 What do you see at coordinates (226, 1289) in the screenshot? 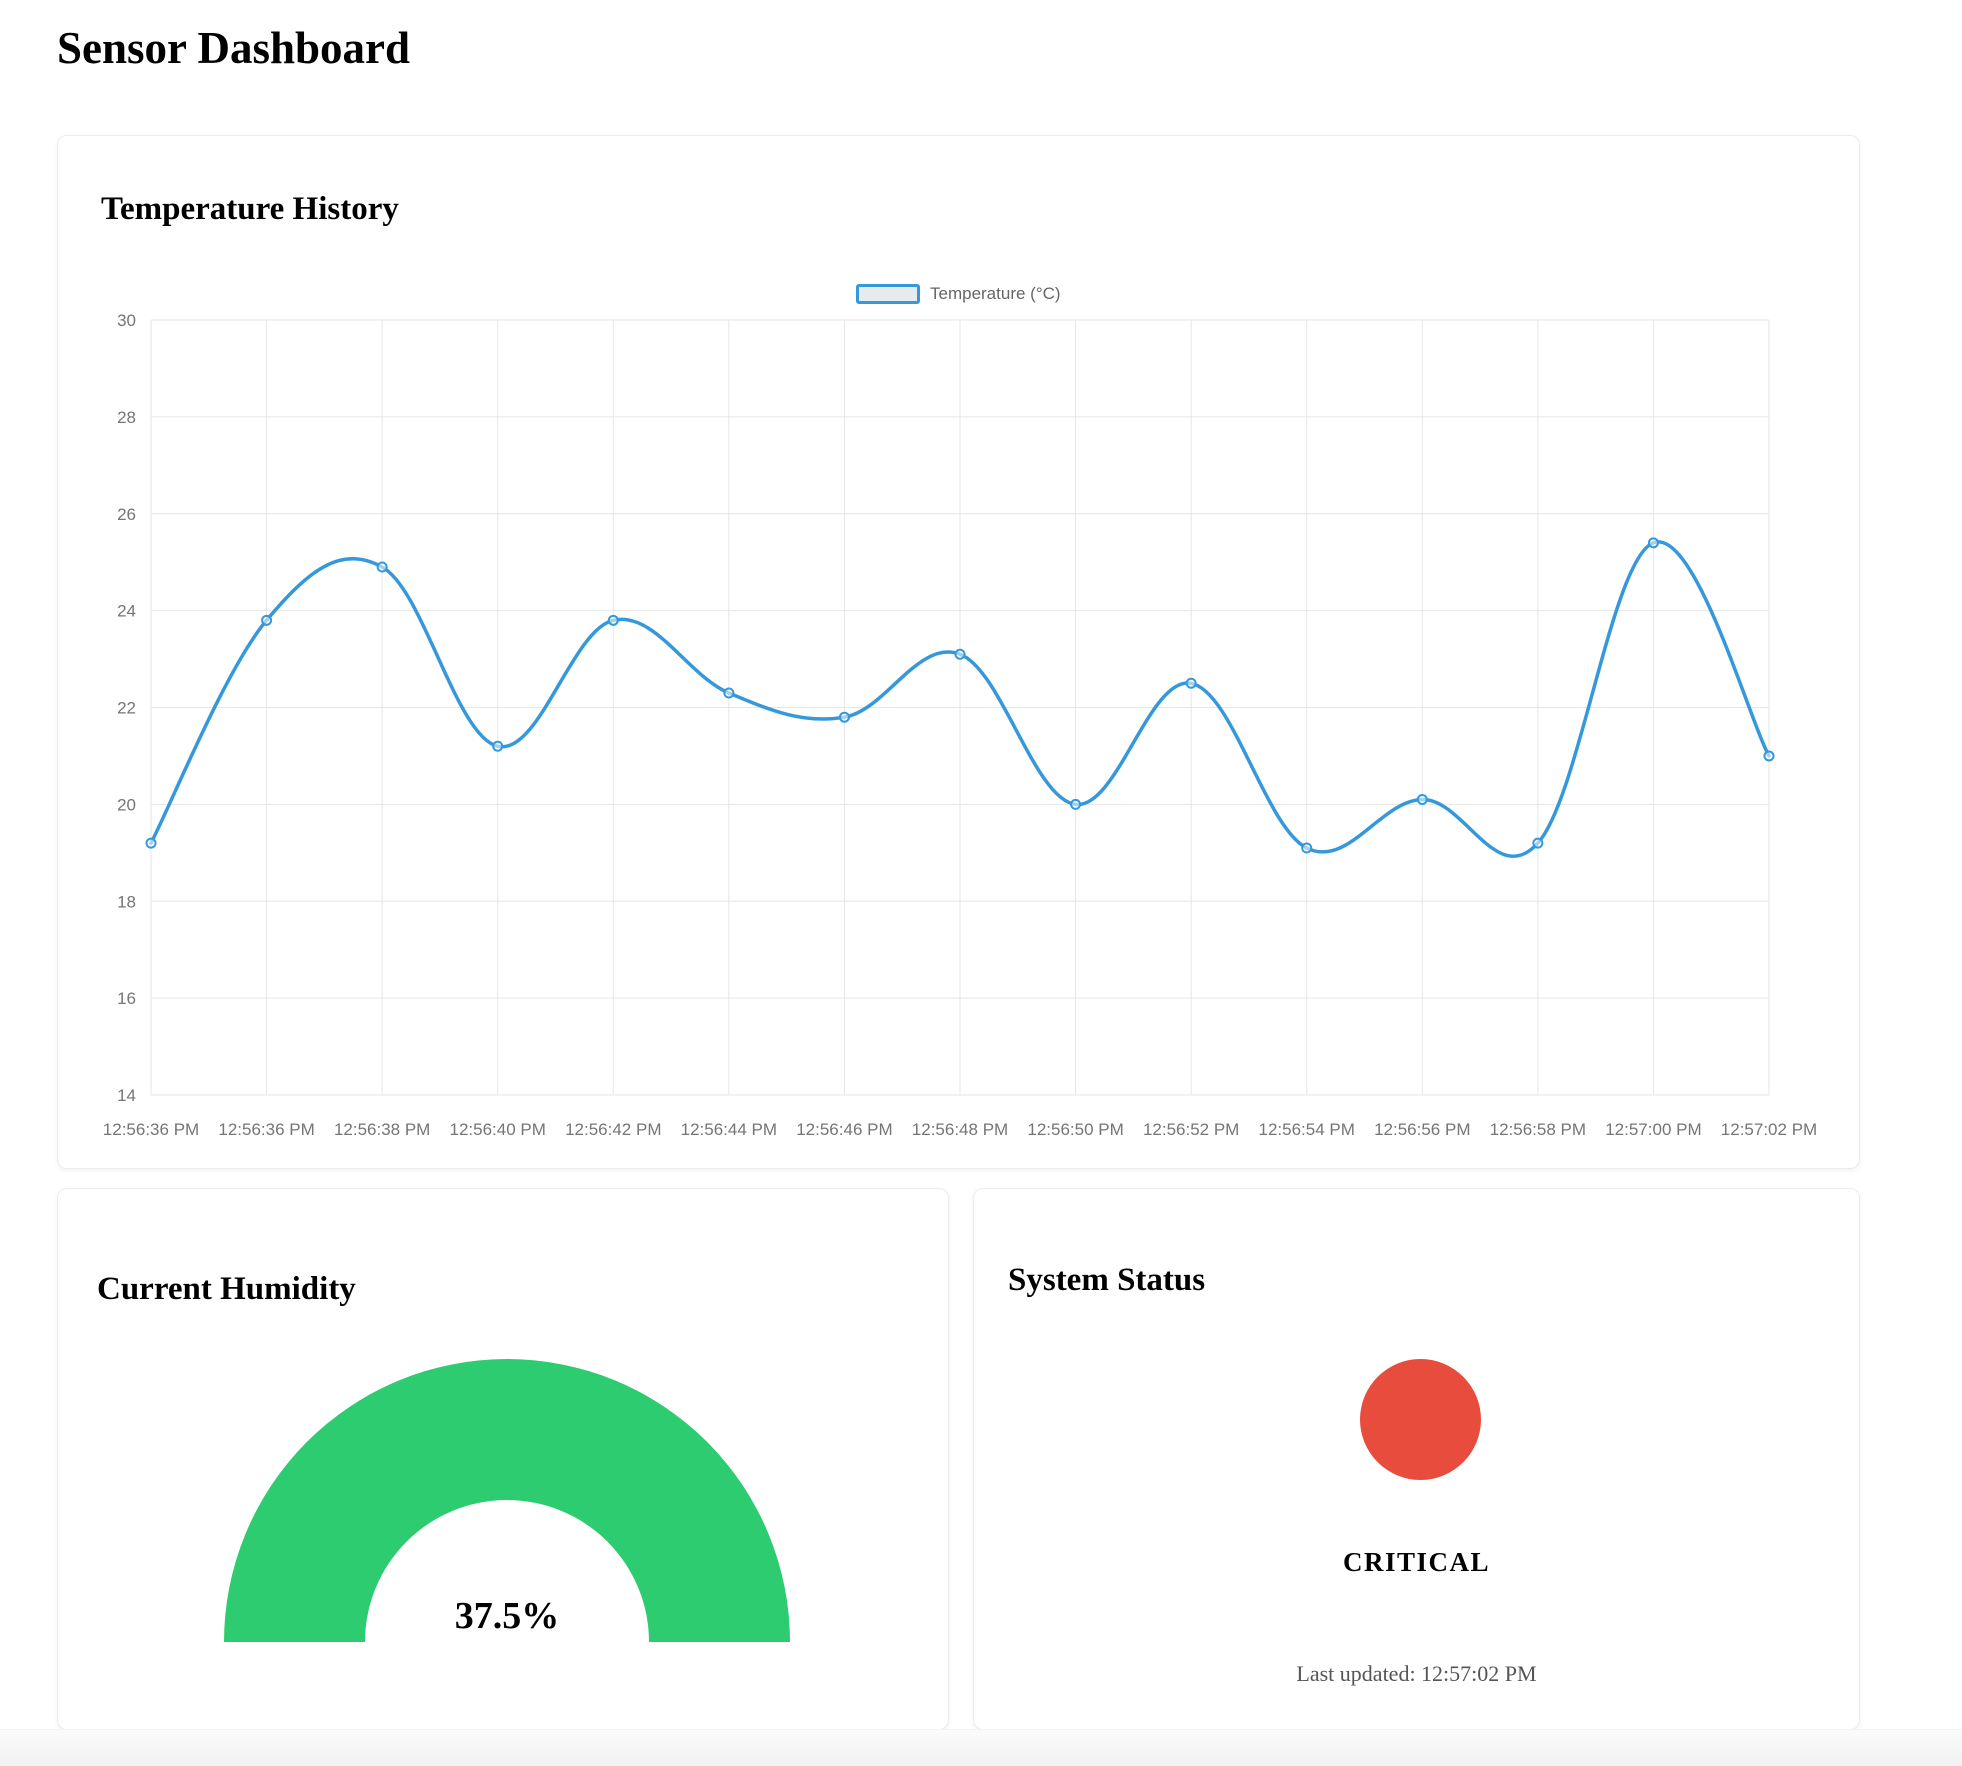
I see `humidity-card-title: Current Humidity` at bounding box center [226, 1289].